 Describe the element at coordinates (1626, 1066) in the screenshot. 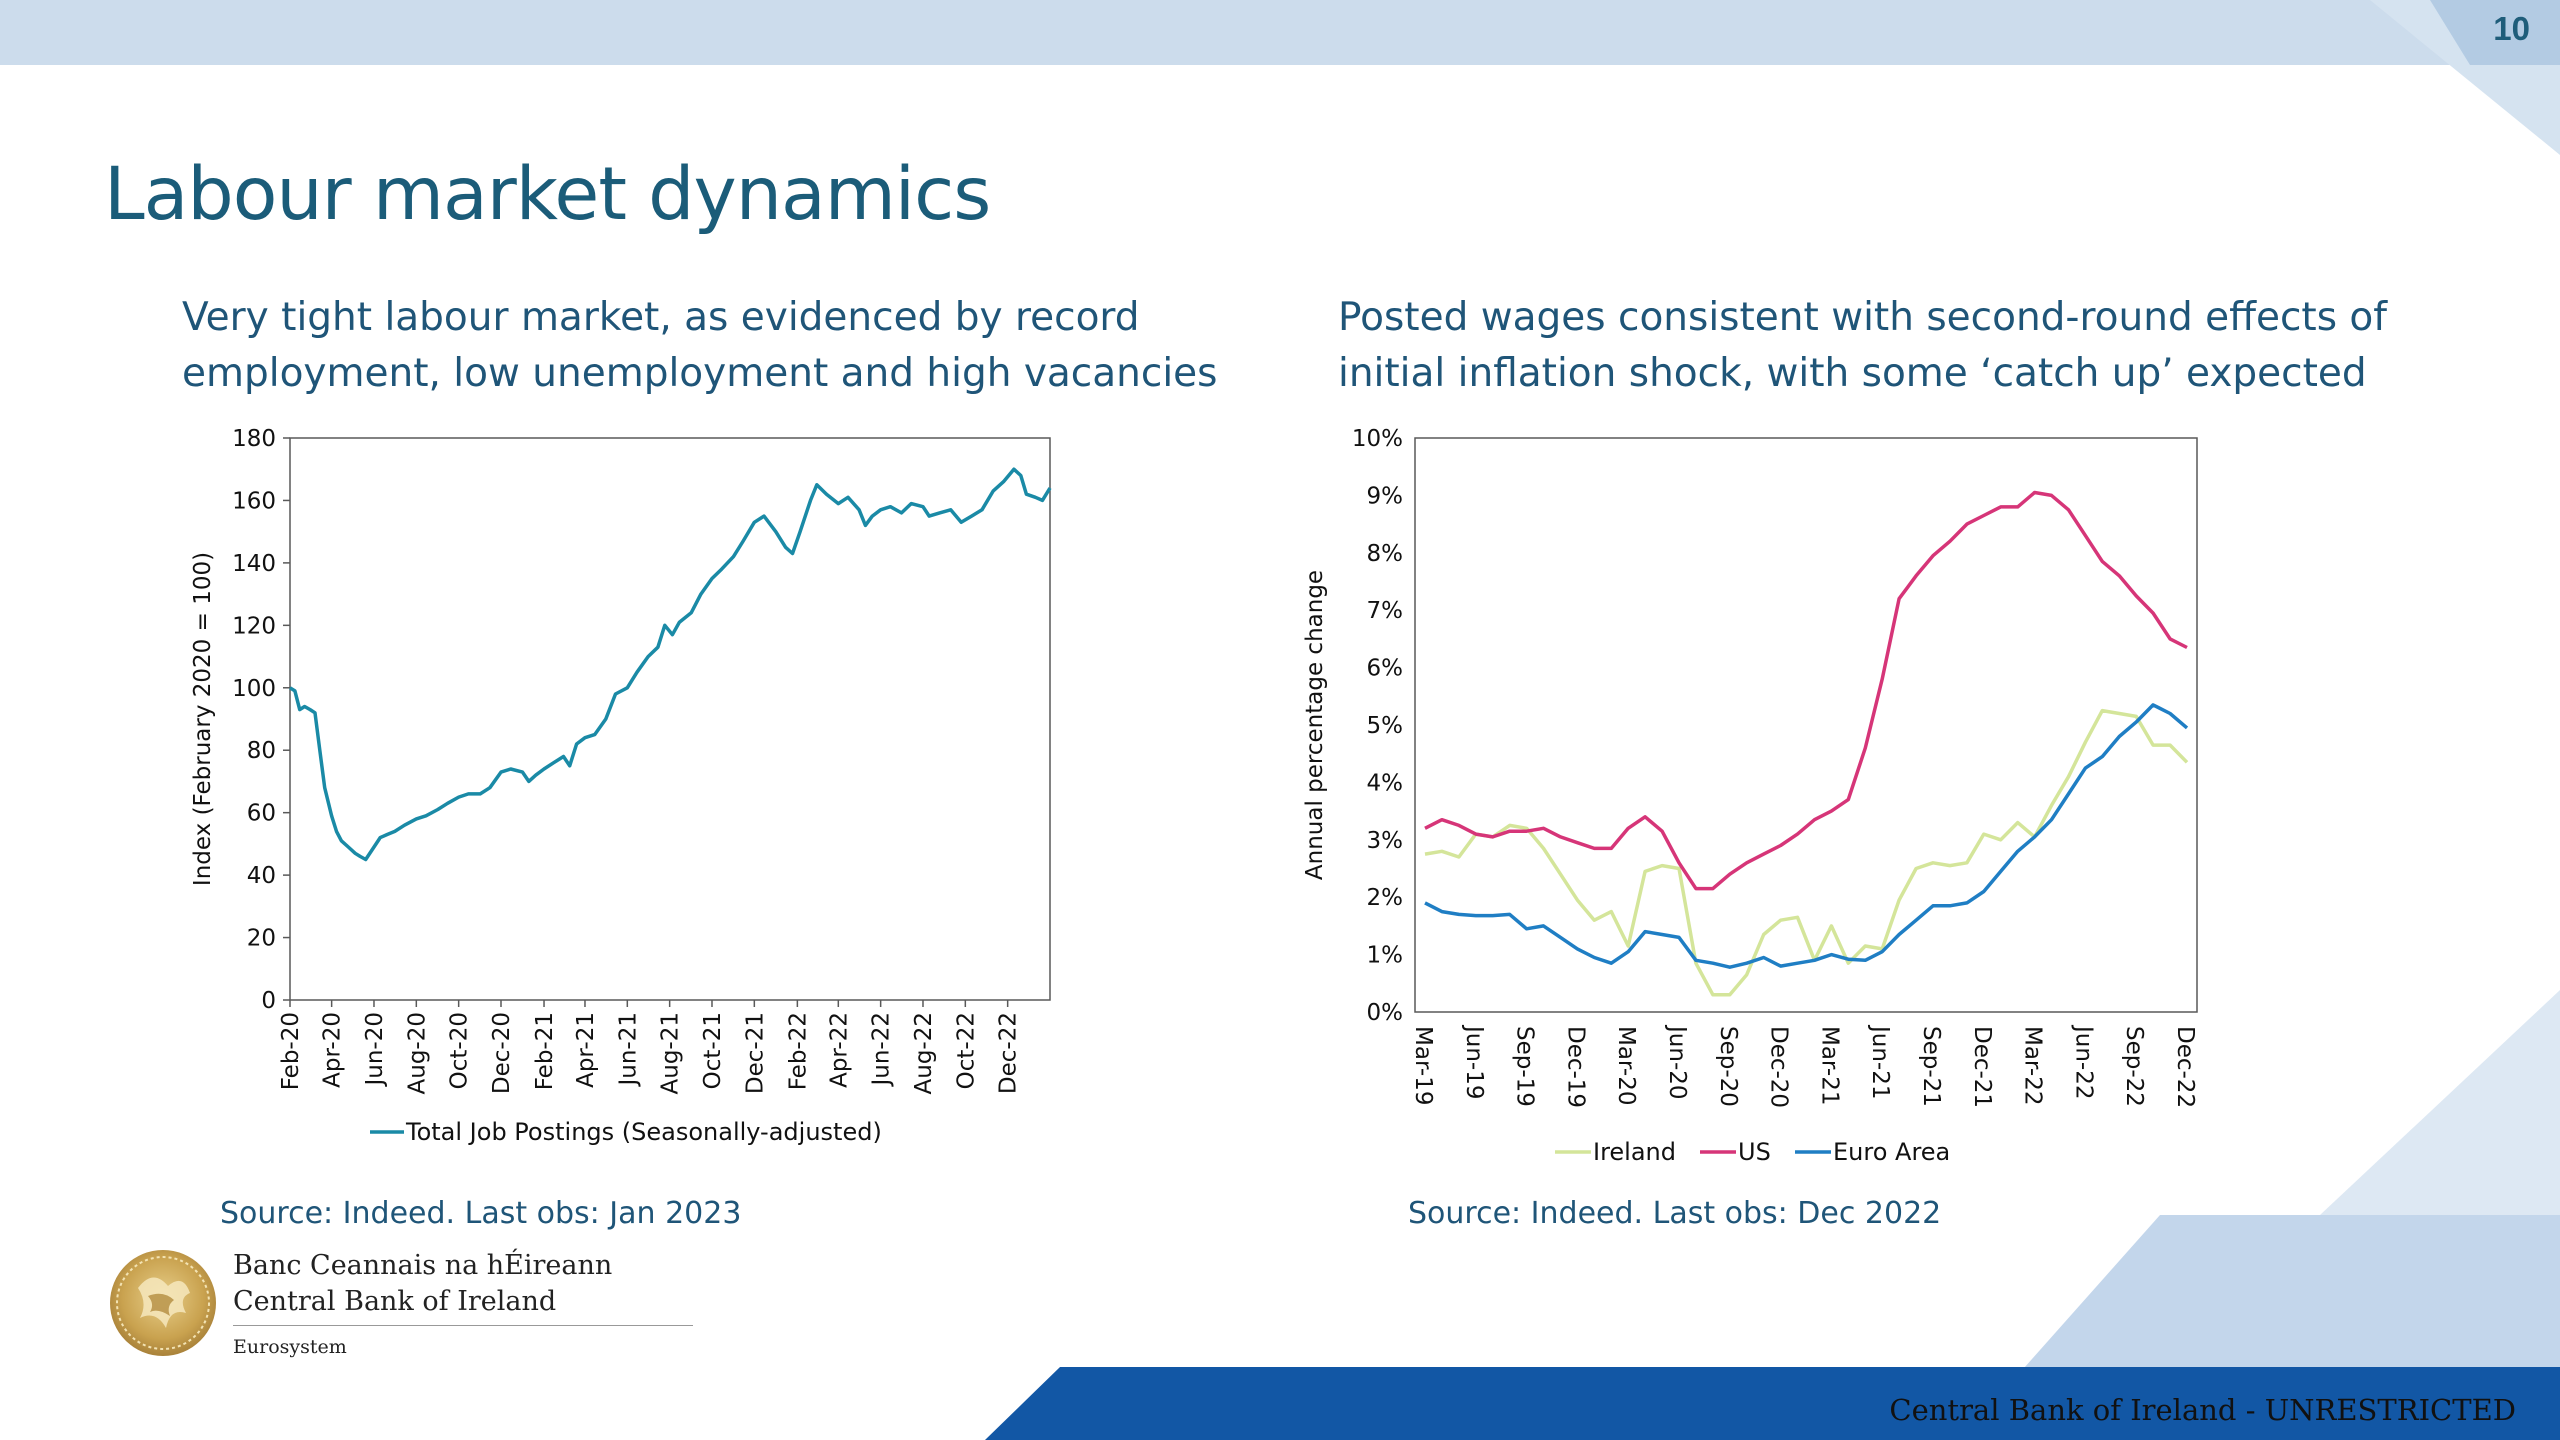

I see `x-tick-label: Mar-20` at that location.